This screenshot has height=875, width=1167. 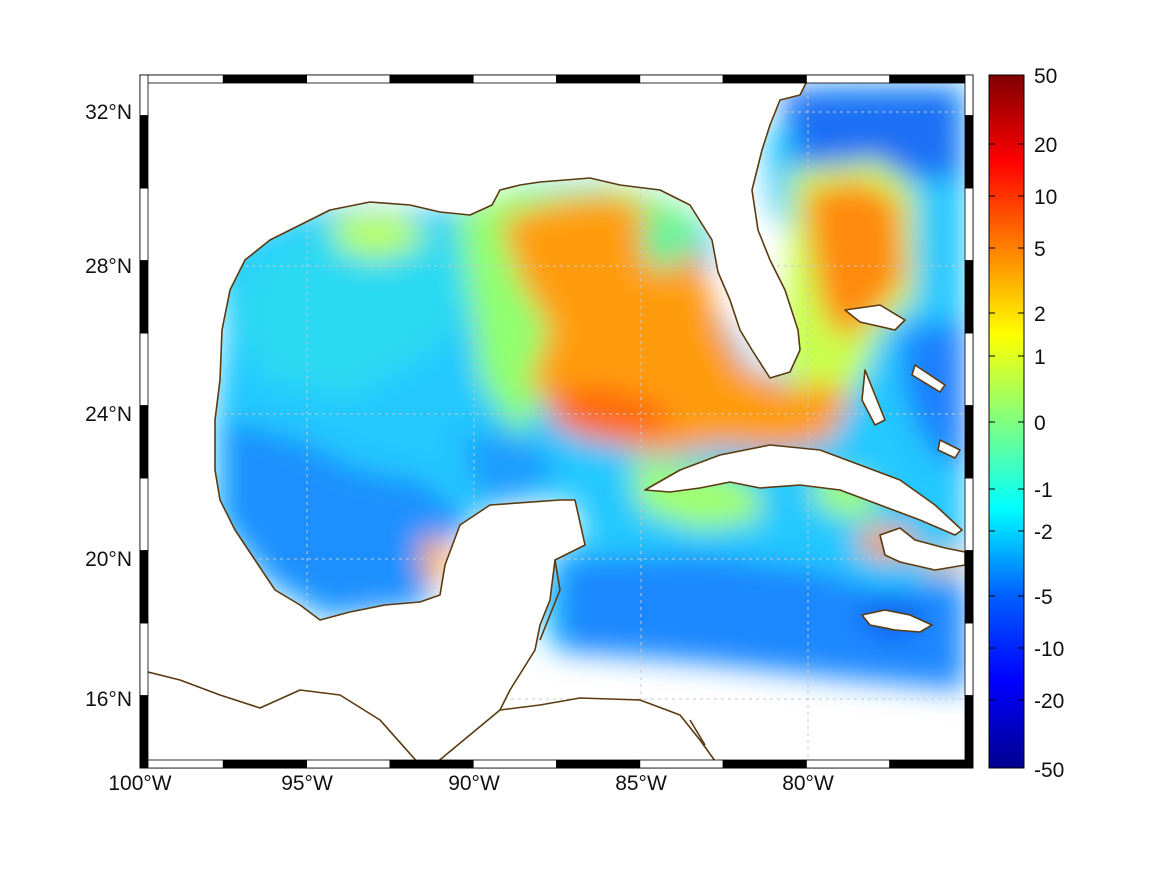 I want to click on y-tick-label: 32°N, so click(x=108, y=112).